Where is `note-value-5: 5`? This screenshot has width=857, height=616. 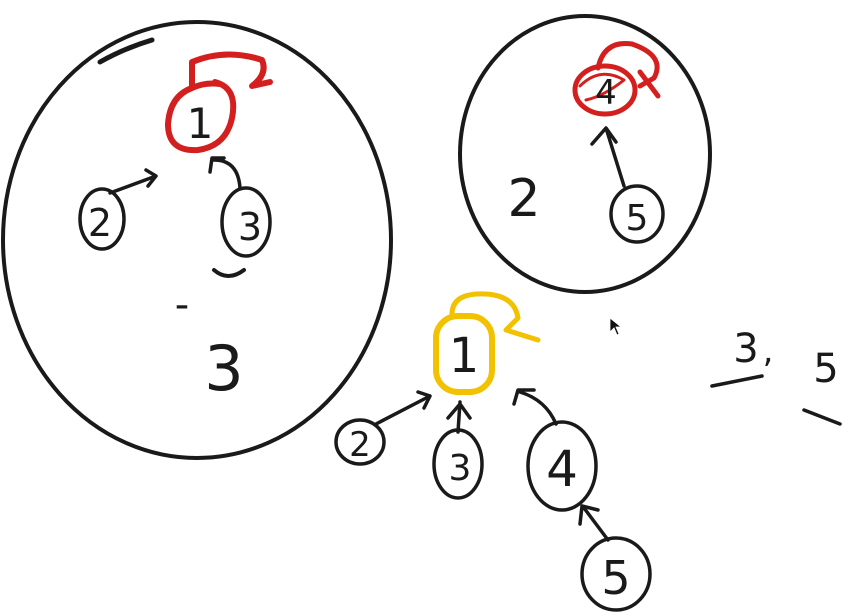
note-value-5: 5 is located at coordinates (825, 369).